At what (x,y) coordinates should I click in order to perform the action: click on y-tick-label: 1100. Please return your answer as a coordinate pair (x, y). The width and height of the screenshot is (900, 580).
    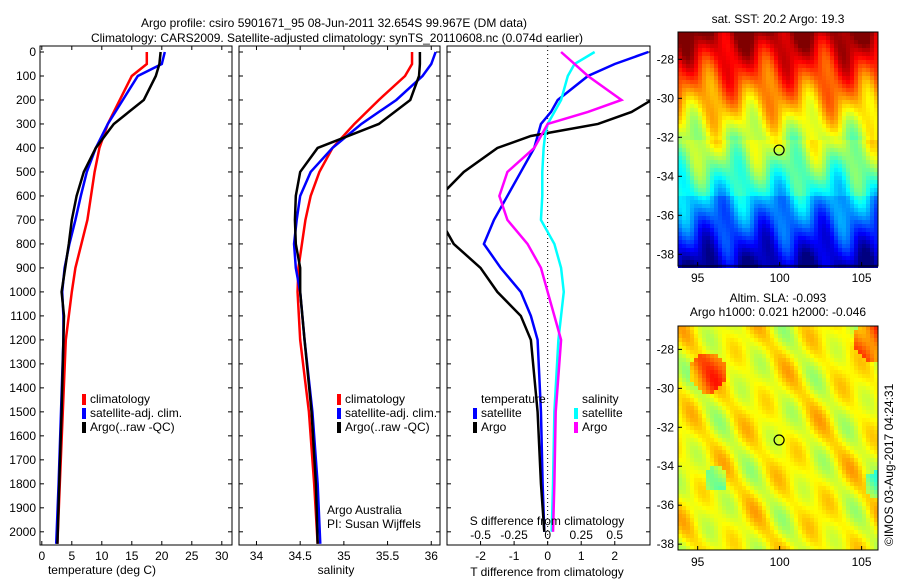
    Looking at the image, I should click on (23, 316).